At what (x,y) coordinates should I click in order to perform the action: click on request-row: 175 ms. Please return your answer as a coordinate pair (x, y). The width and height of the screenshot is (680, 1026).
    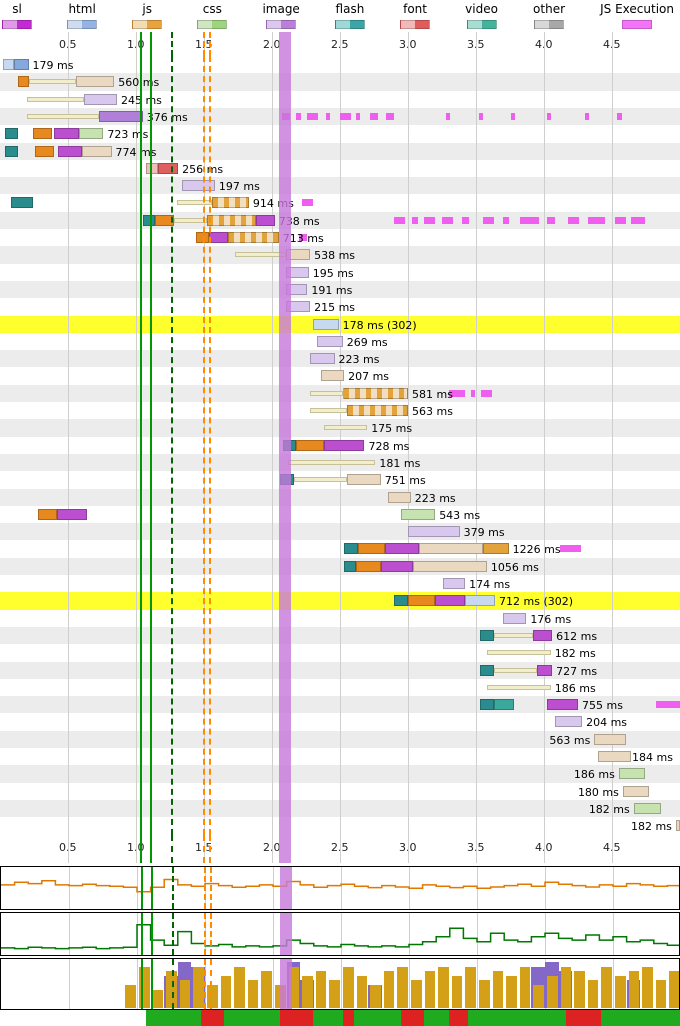
    Looking at the image, I should click on (340, 428).